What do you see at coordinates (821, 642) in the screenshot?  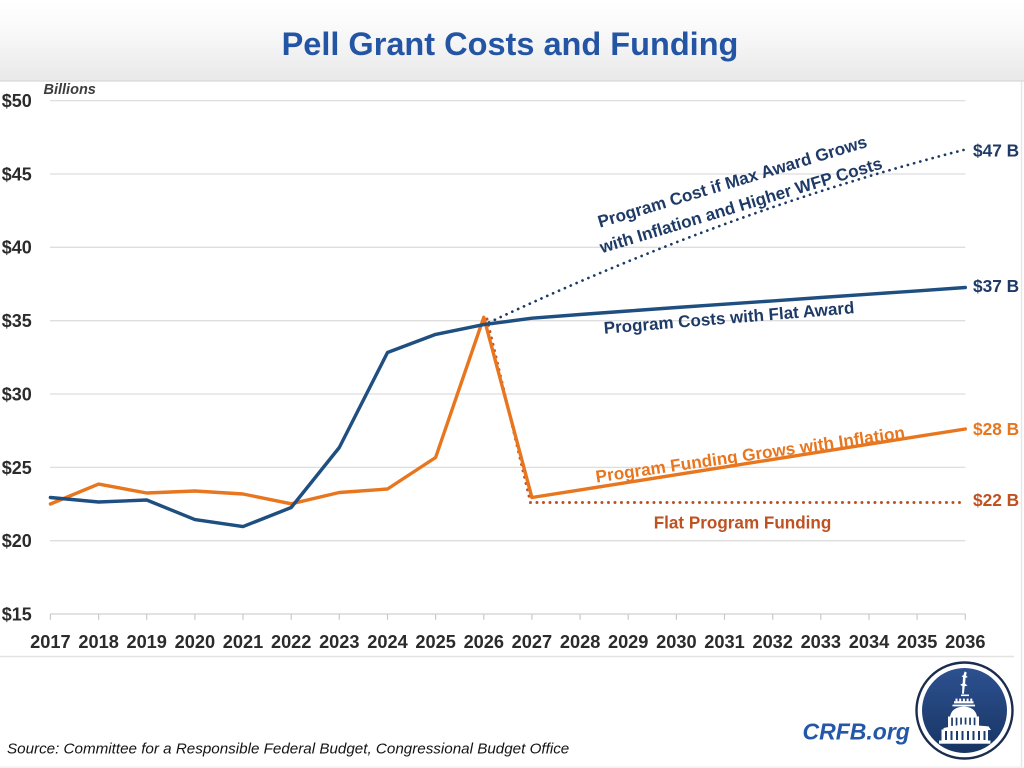 I see `svg-text: 2033` at bounding box center [821, 642].